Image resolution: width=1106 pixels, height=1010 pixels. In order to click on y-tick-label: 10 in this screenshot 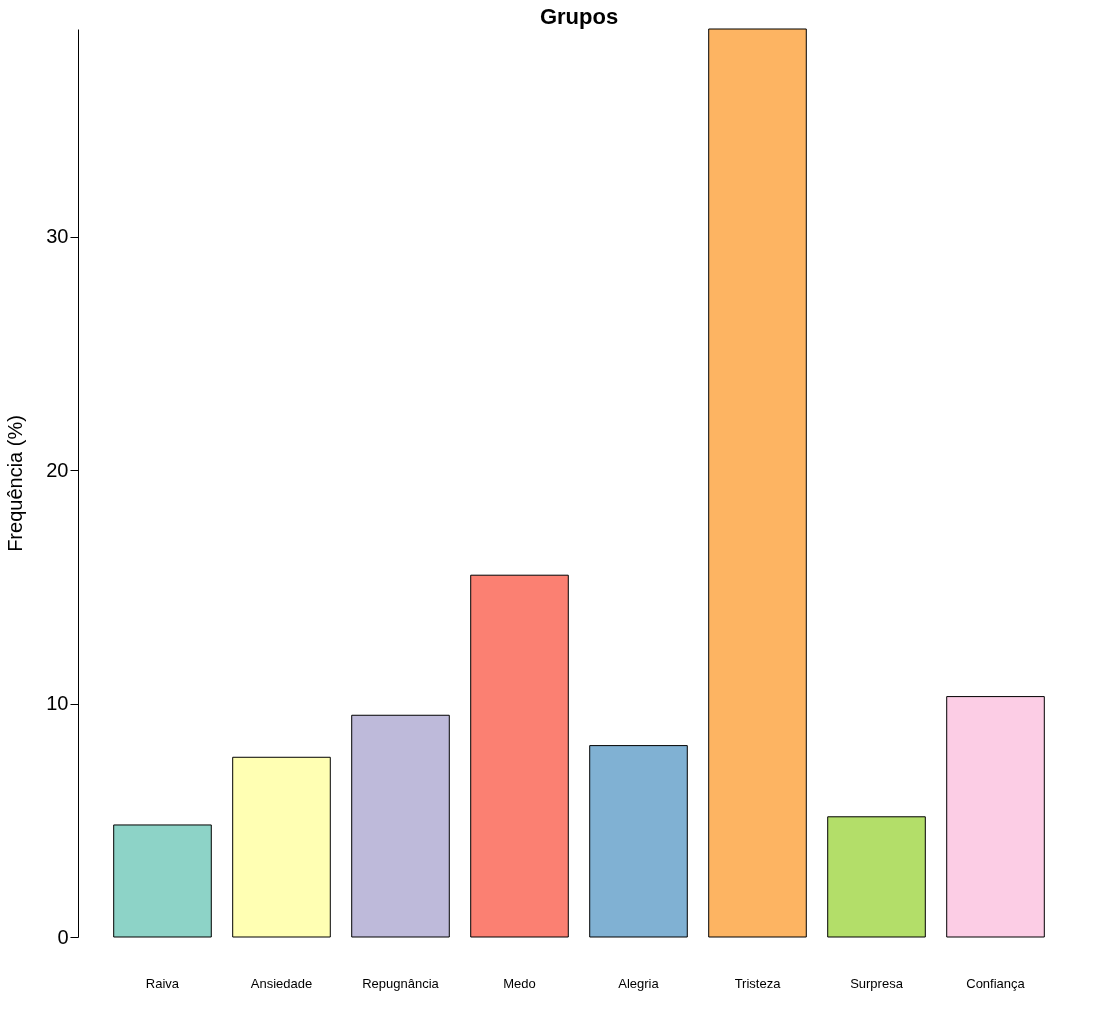, I will do `click(57, 703)`.